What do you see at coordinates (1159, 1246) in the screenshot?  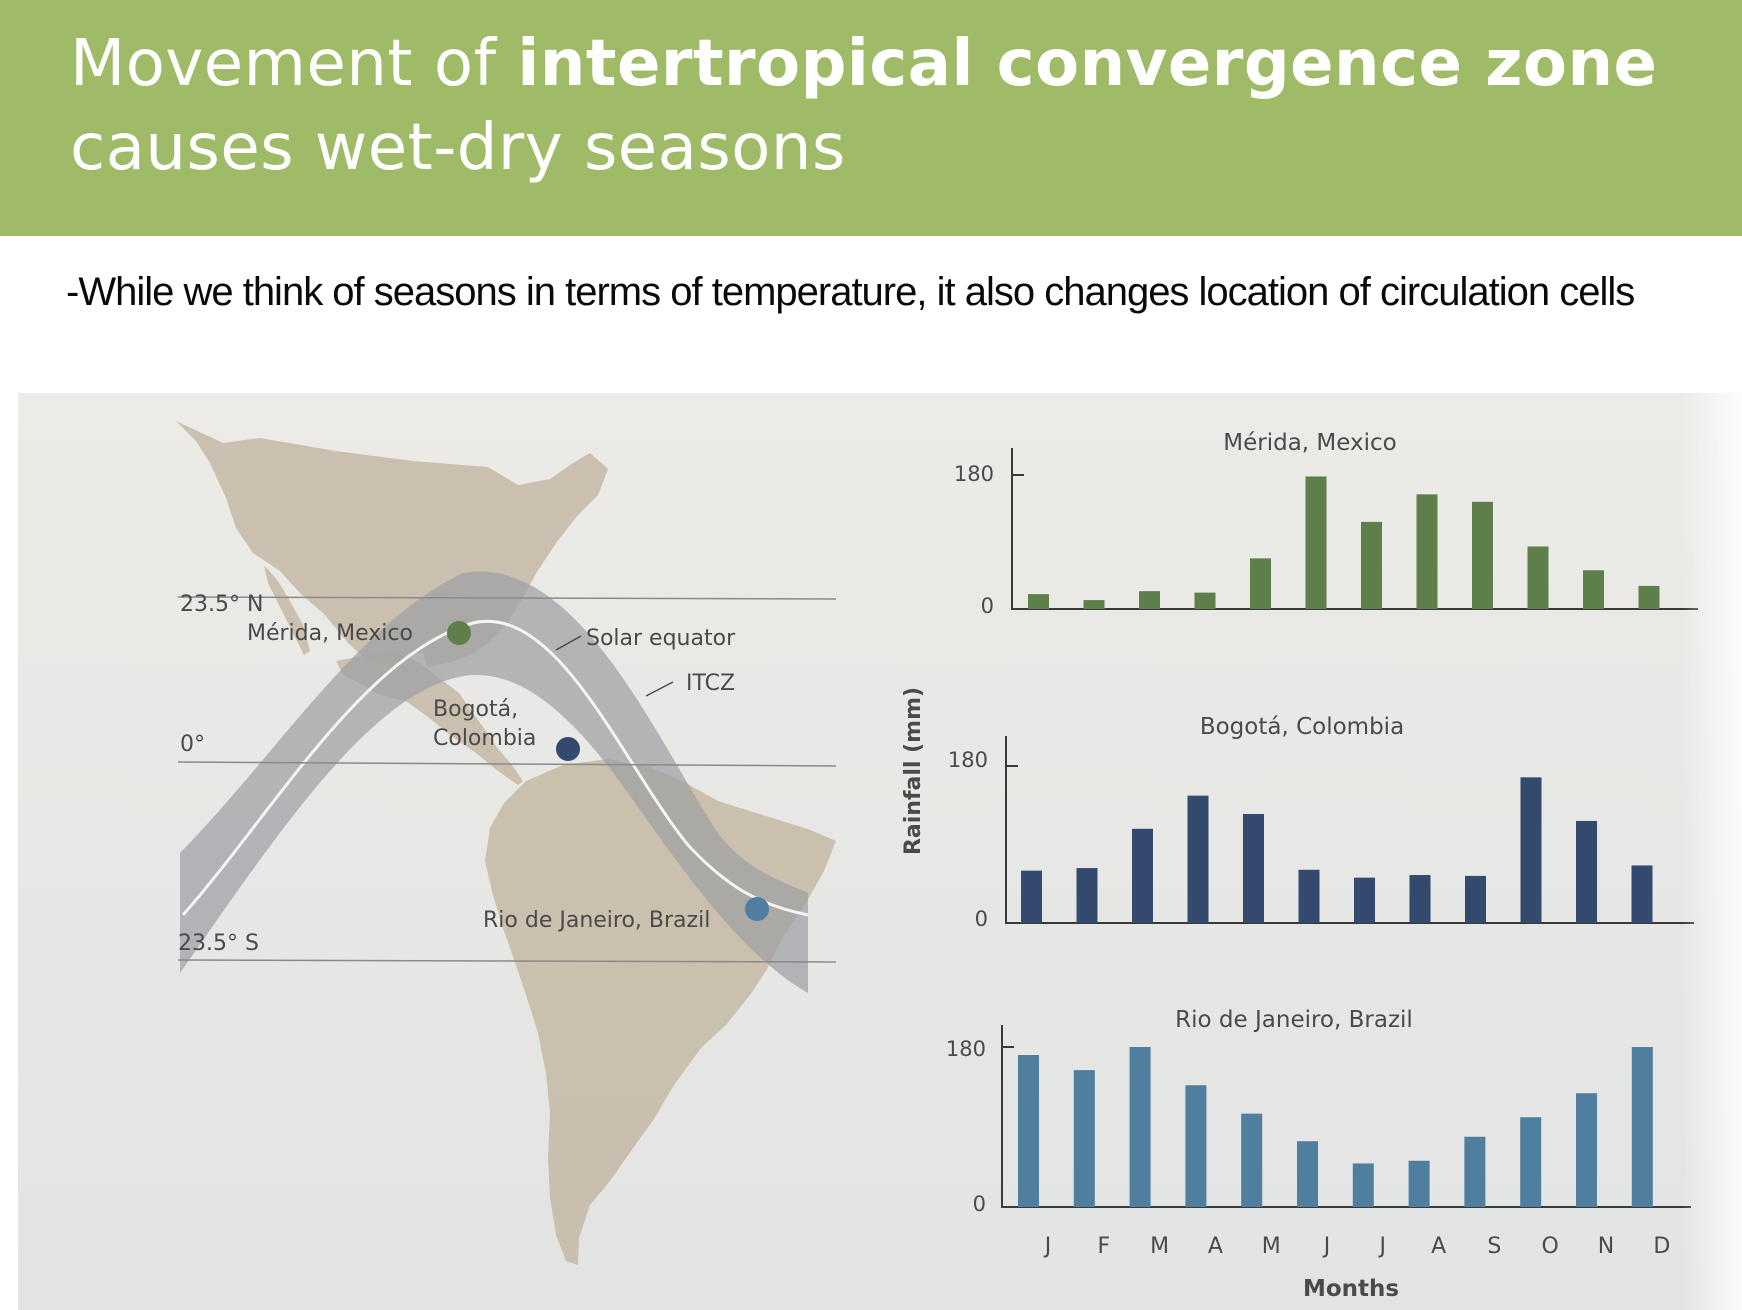 I see `month-label-2: M` at bounding box center [1159, 1246].